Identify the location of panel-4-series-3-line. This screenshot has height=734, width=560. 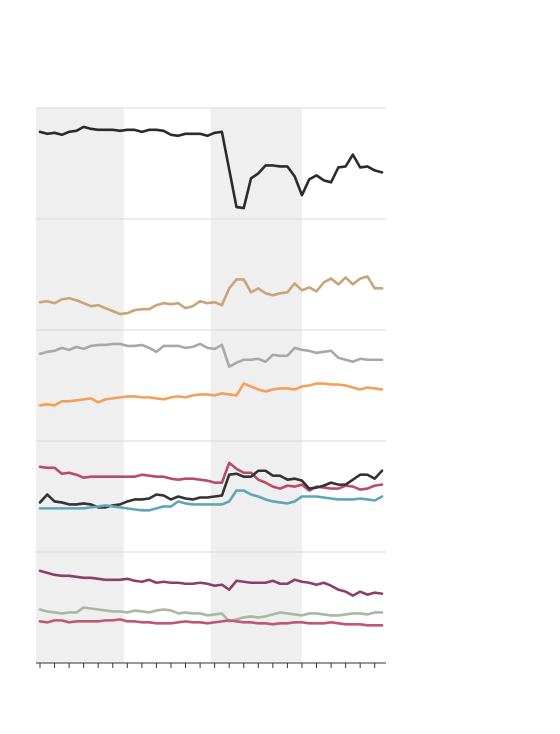
(211, 500).